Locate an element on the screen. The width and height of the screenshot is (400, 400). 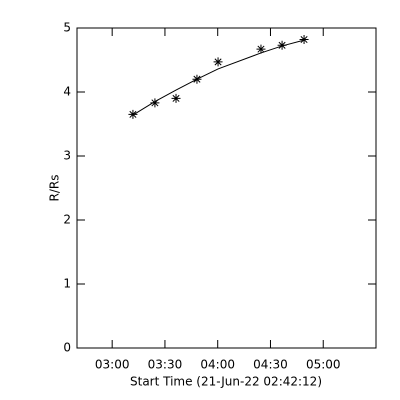
x-tick-label: 05:00 is located at coordinates (323, 365).